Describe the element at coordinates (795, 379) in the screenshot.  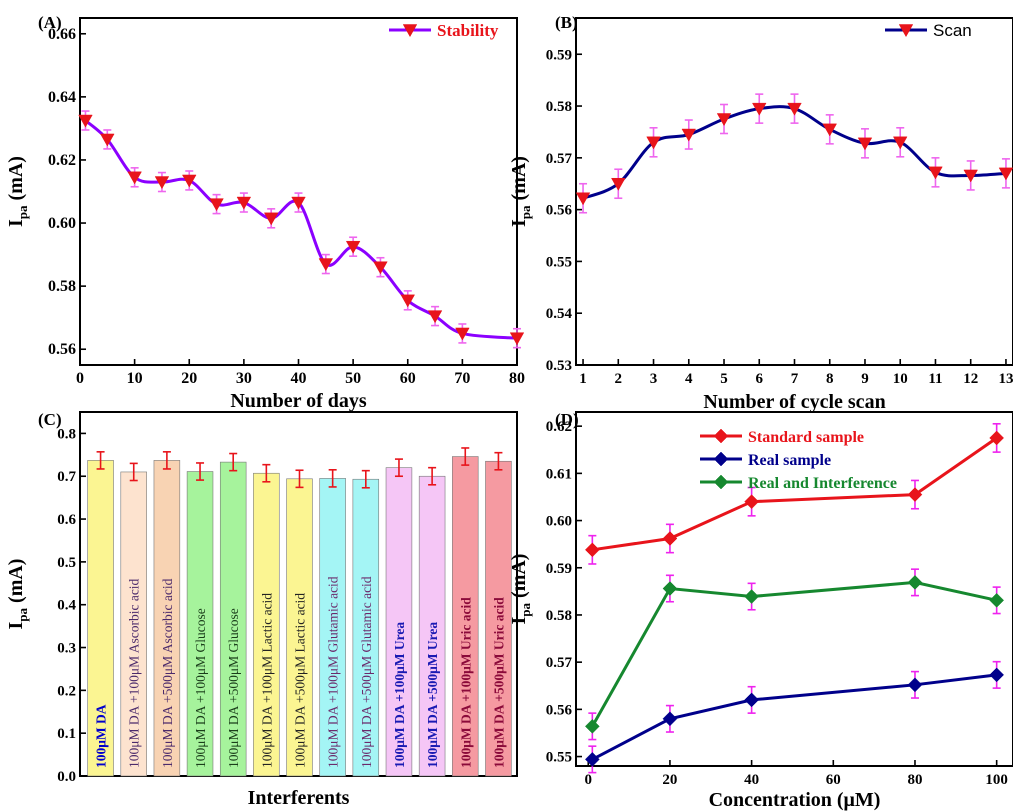
I see `x-tick-label: 7` at that location.